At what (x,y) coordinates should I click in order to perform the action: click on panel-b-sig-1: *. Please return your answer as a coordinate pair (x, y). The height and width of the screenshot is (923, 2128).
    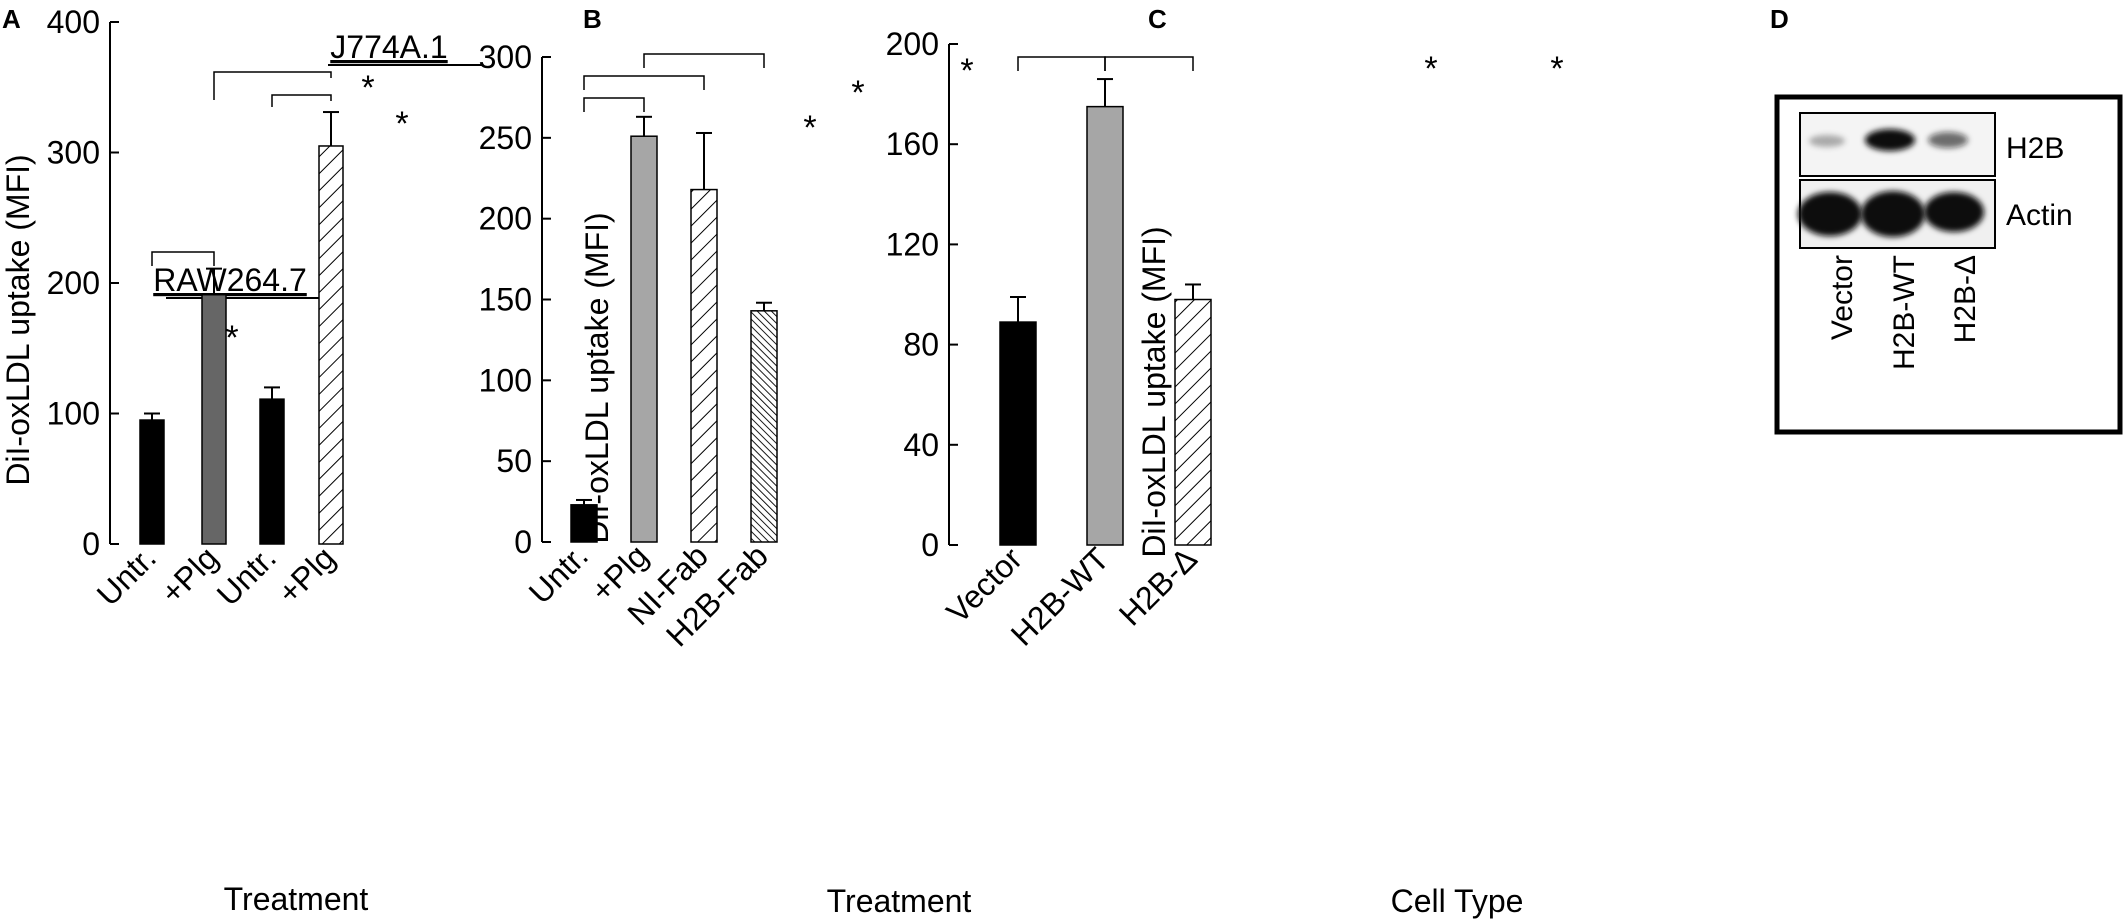
    Looking at the image, I should click on (809, 128).